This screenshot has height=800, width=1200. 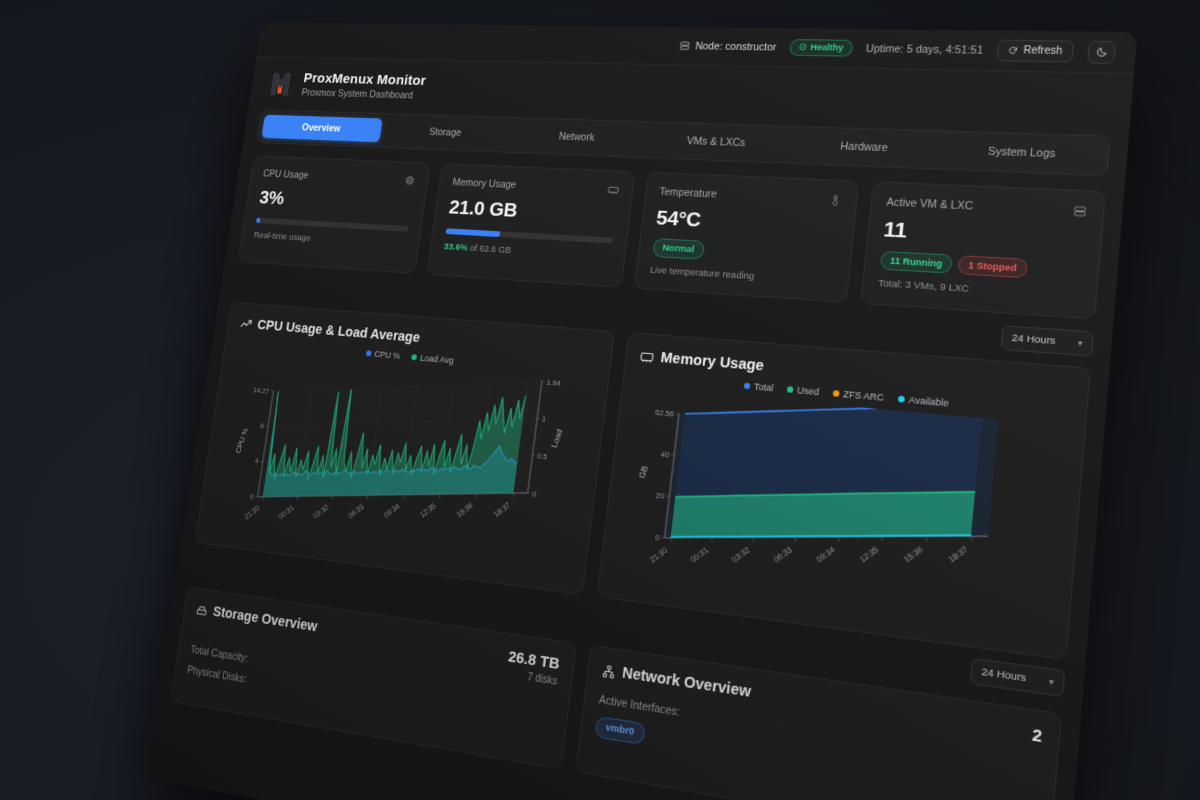 What do you see at coordinates (445, 132) in the screenshot?
I see `tab-storage: Storage` at bounding box center [445, 132].